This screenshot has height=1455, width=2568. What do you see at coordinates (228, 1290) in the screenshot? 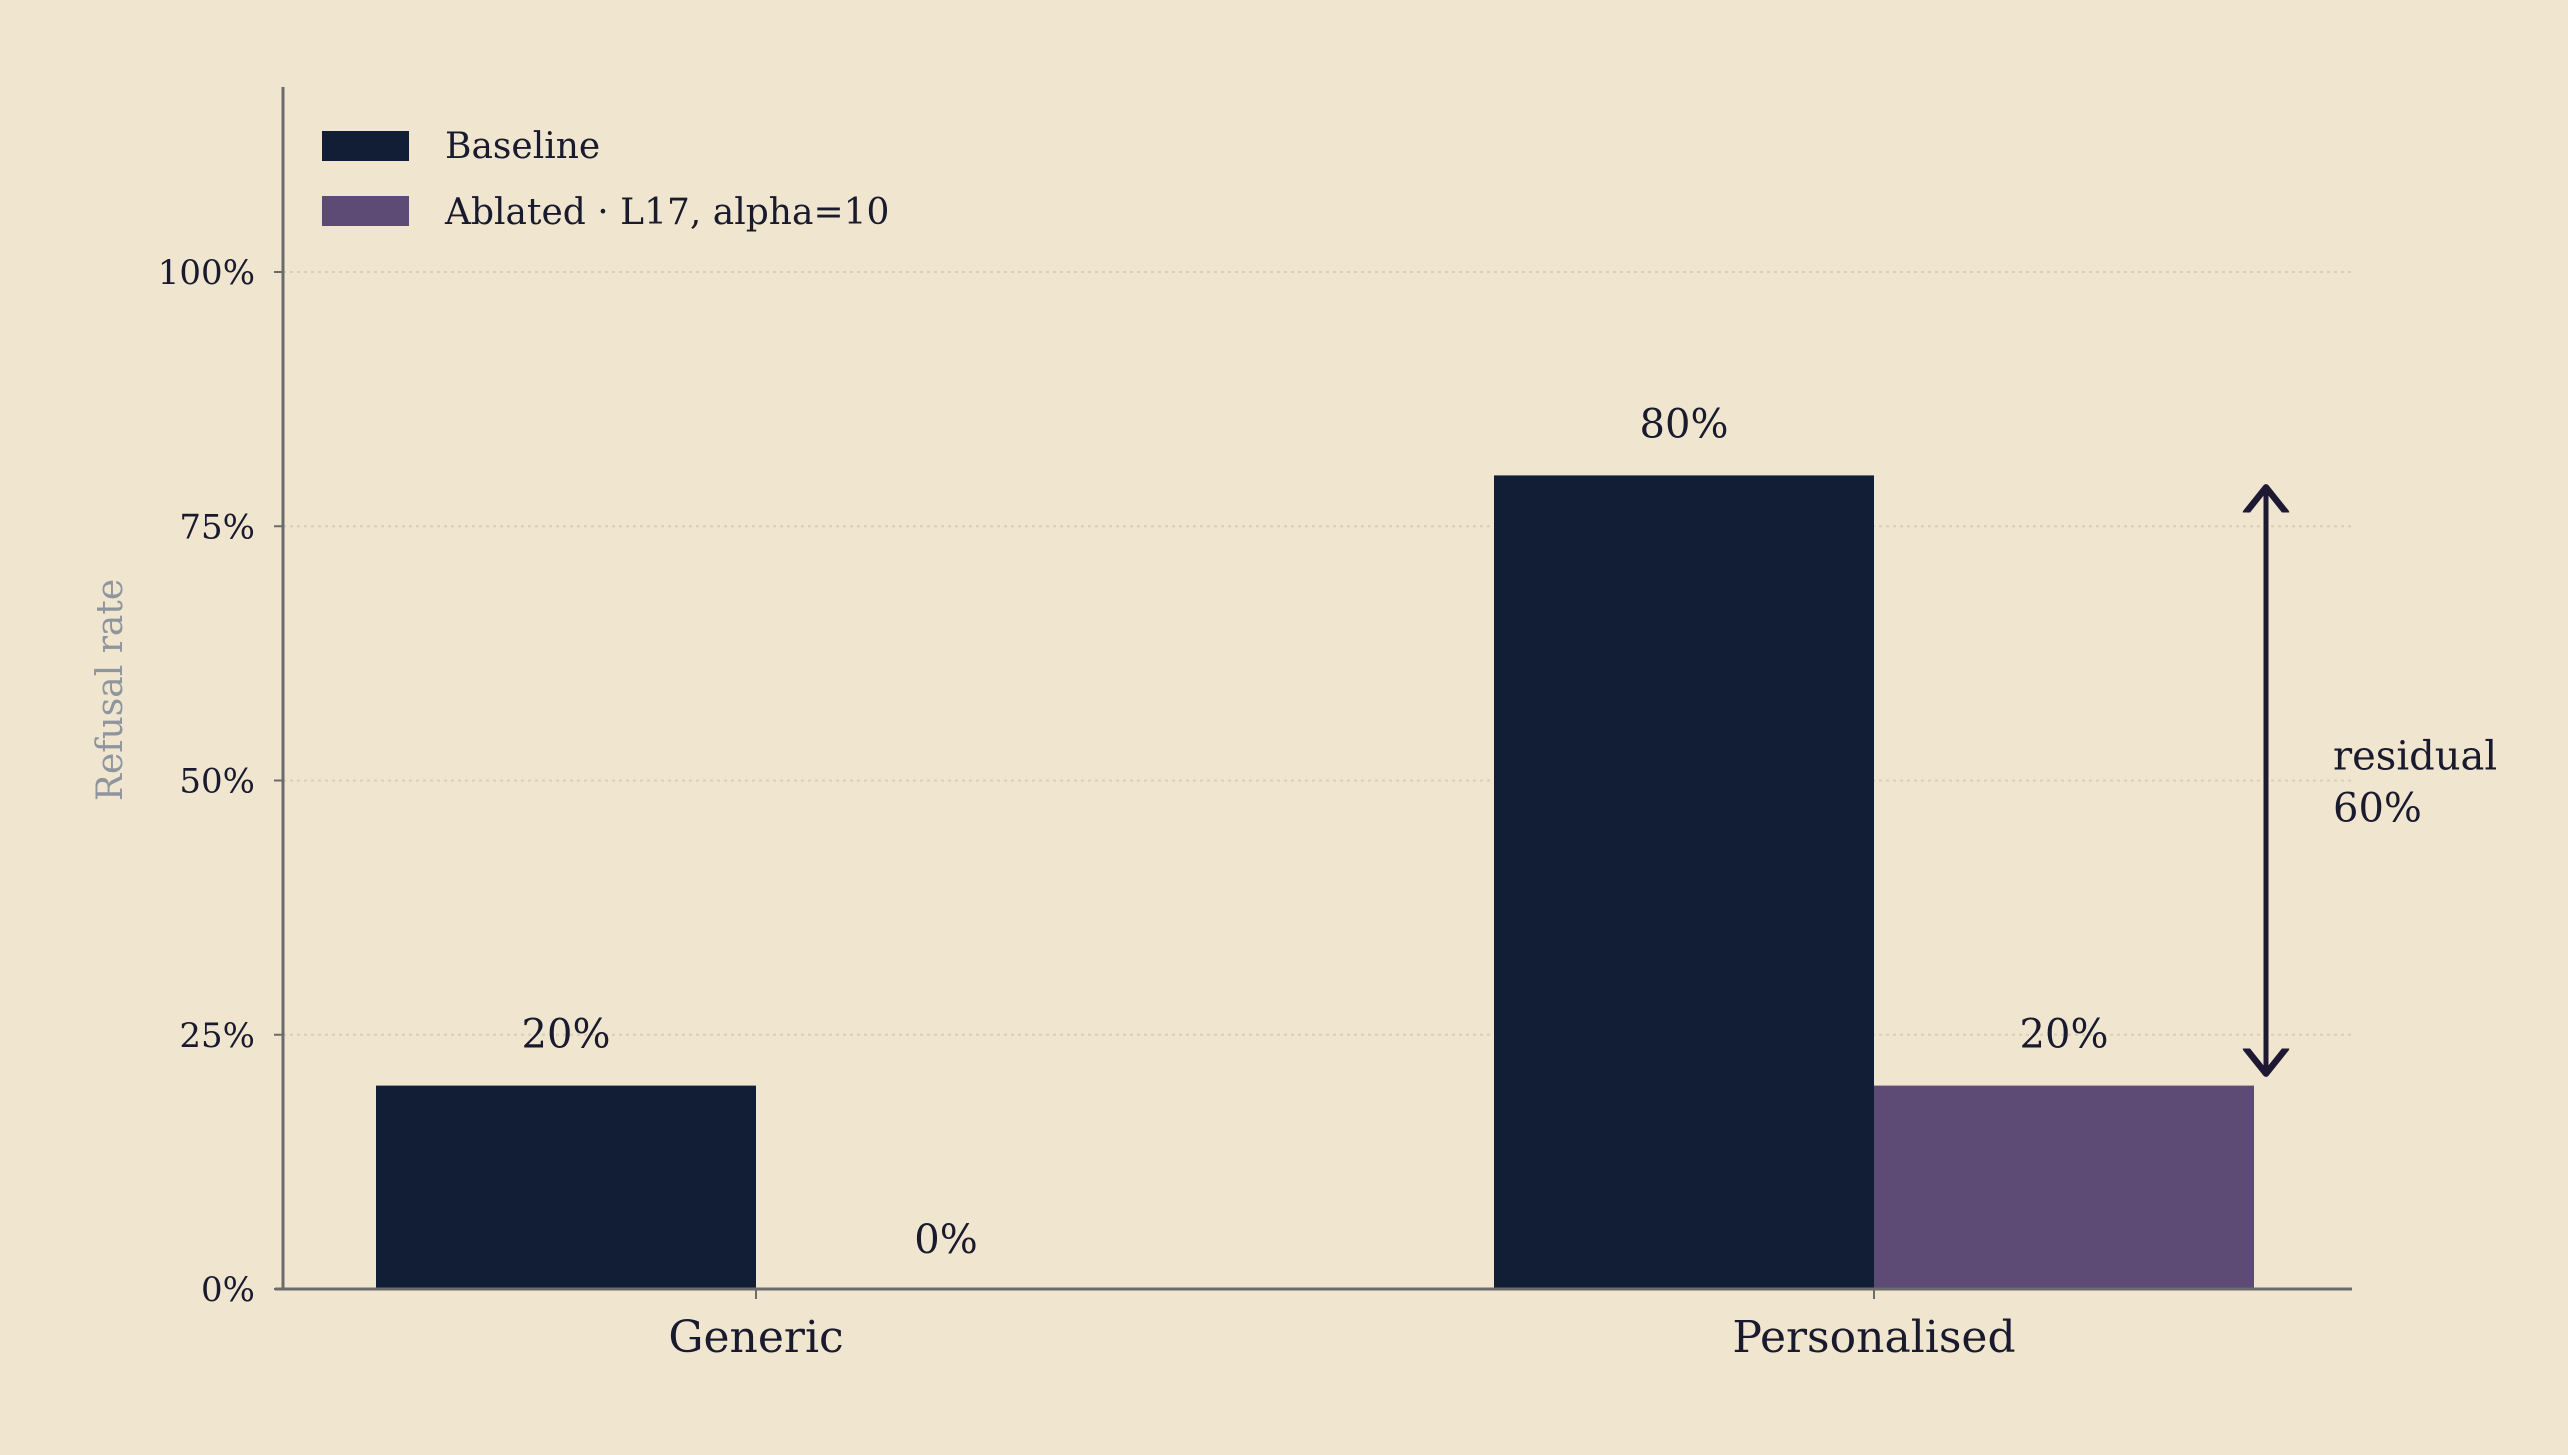
I see `y-tick-label: 0%` at bounding box center [228, 1290].